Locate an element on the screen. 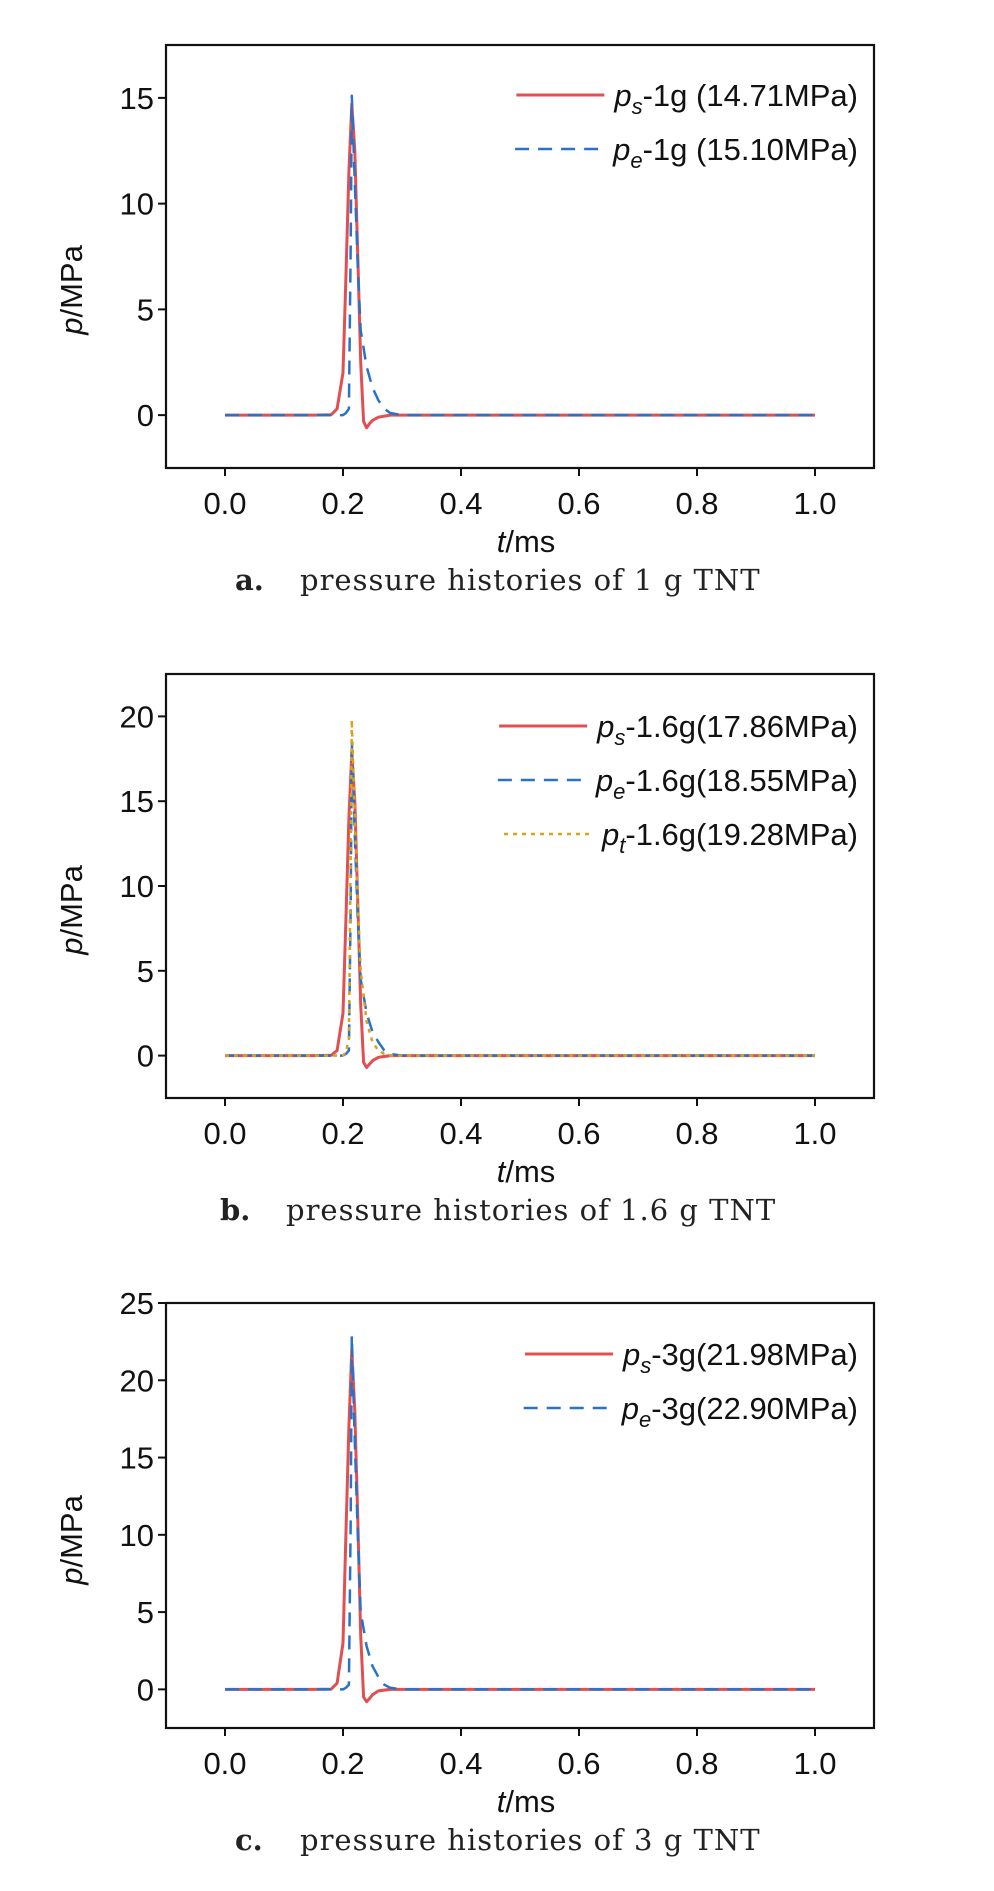 This screenshot has height=1891, width=994. caption-letter: b. is located at coordinates (235, 1210).